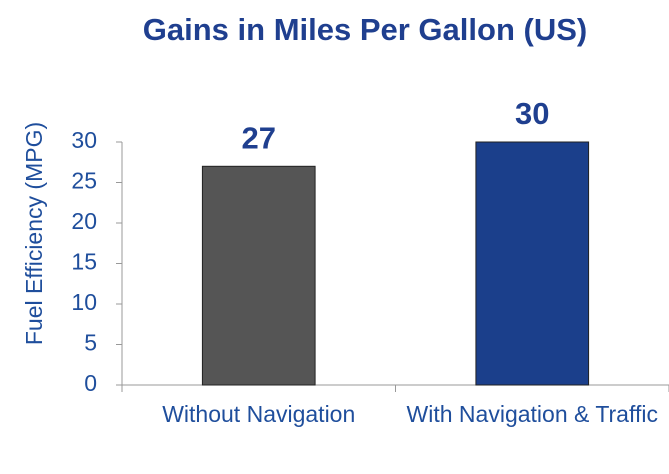  Describe the element at coordinates (90, 343) in the screenshot. I see `y-tick-label: 5` at that location.